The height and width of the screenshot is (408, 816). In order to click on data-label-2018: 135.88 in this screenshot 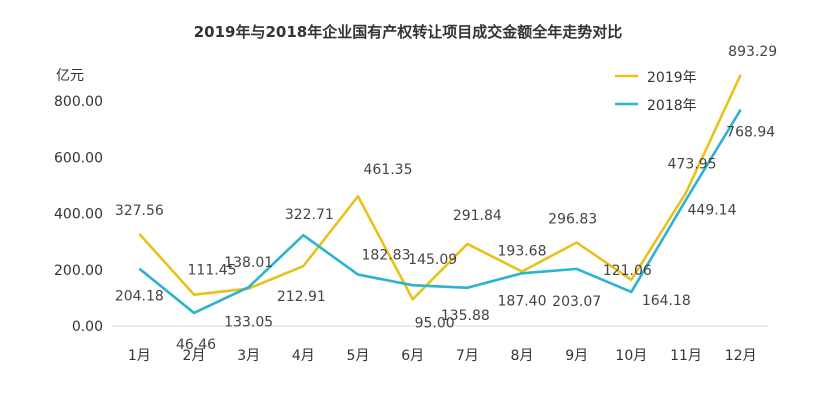, I will do `click(465, 316)`.